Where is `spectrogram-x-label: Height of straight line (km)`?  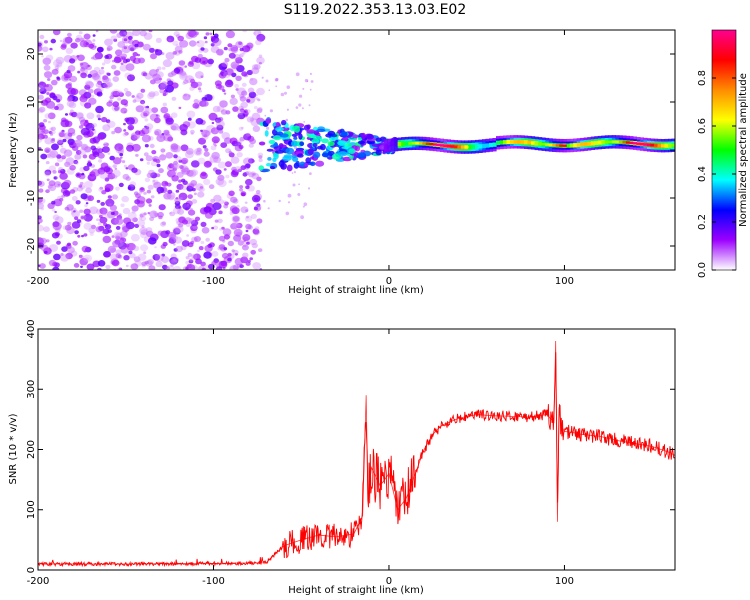
spectrogram-x-label: Height of straight line (km) is located at coordinates (356, 290).